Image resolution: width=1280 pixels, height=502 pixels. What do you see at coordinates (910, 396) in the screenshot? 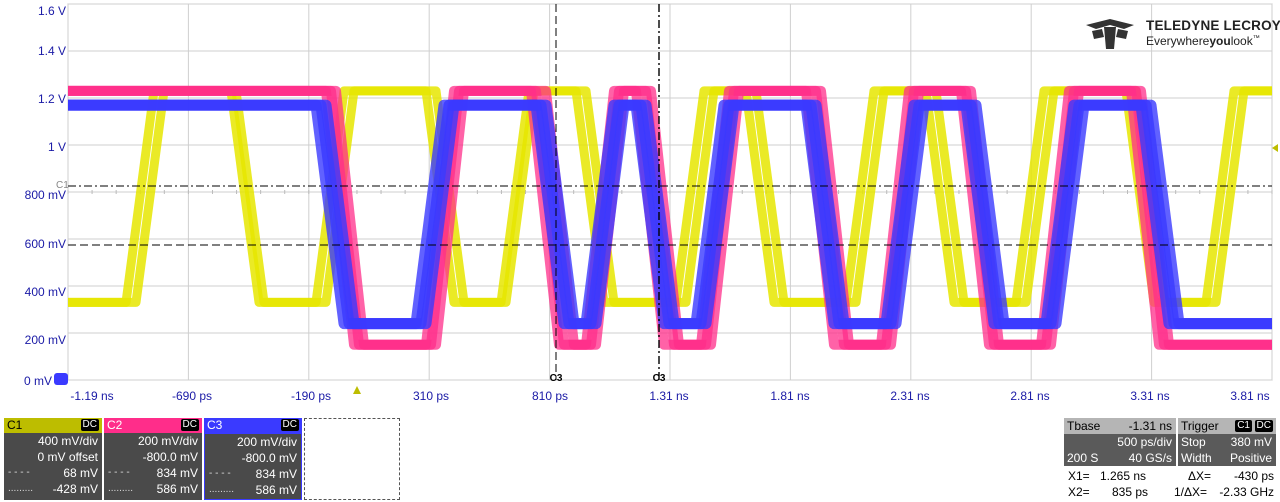
I see `x-tick-label: 2.31 ns` at bounding box center [910, 396].